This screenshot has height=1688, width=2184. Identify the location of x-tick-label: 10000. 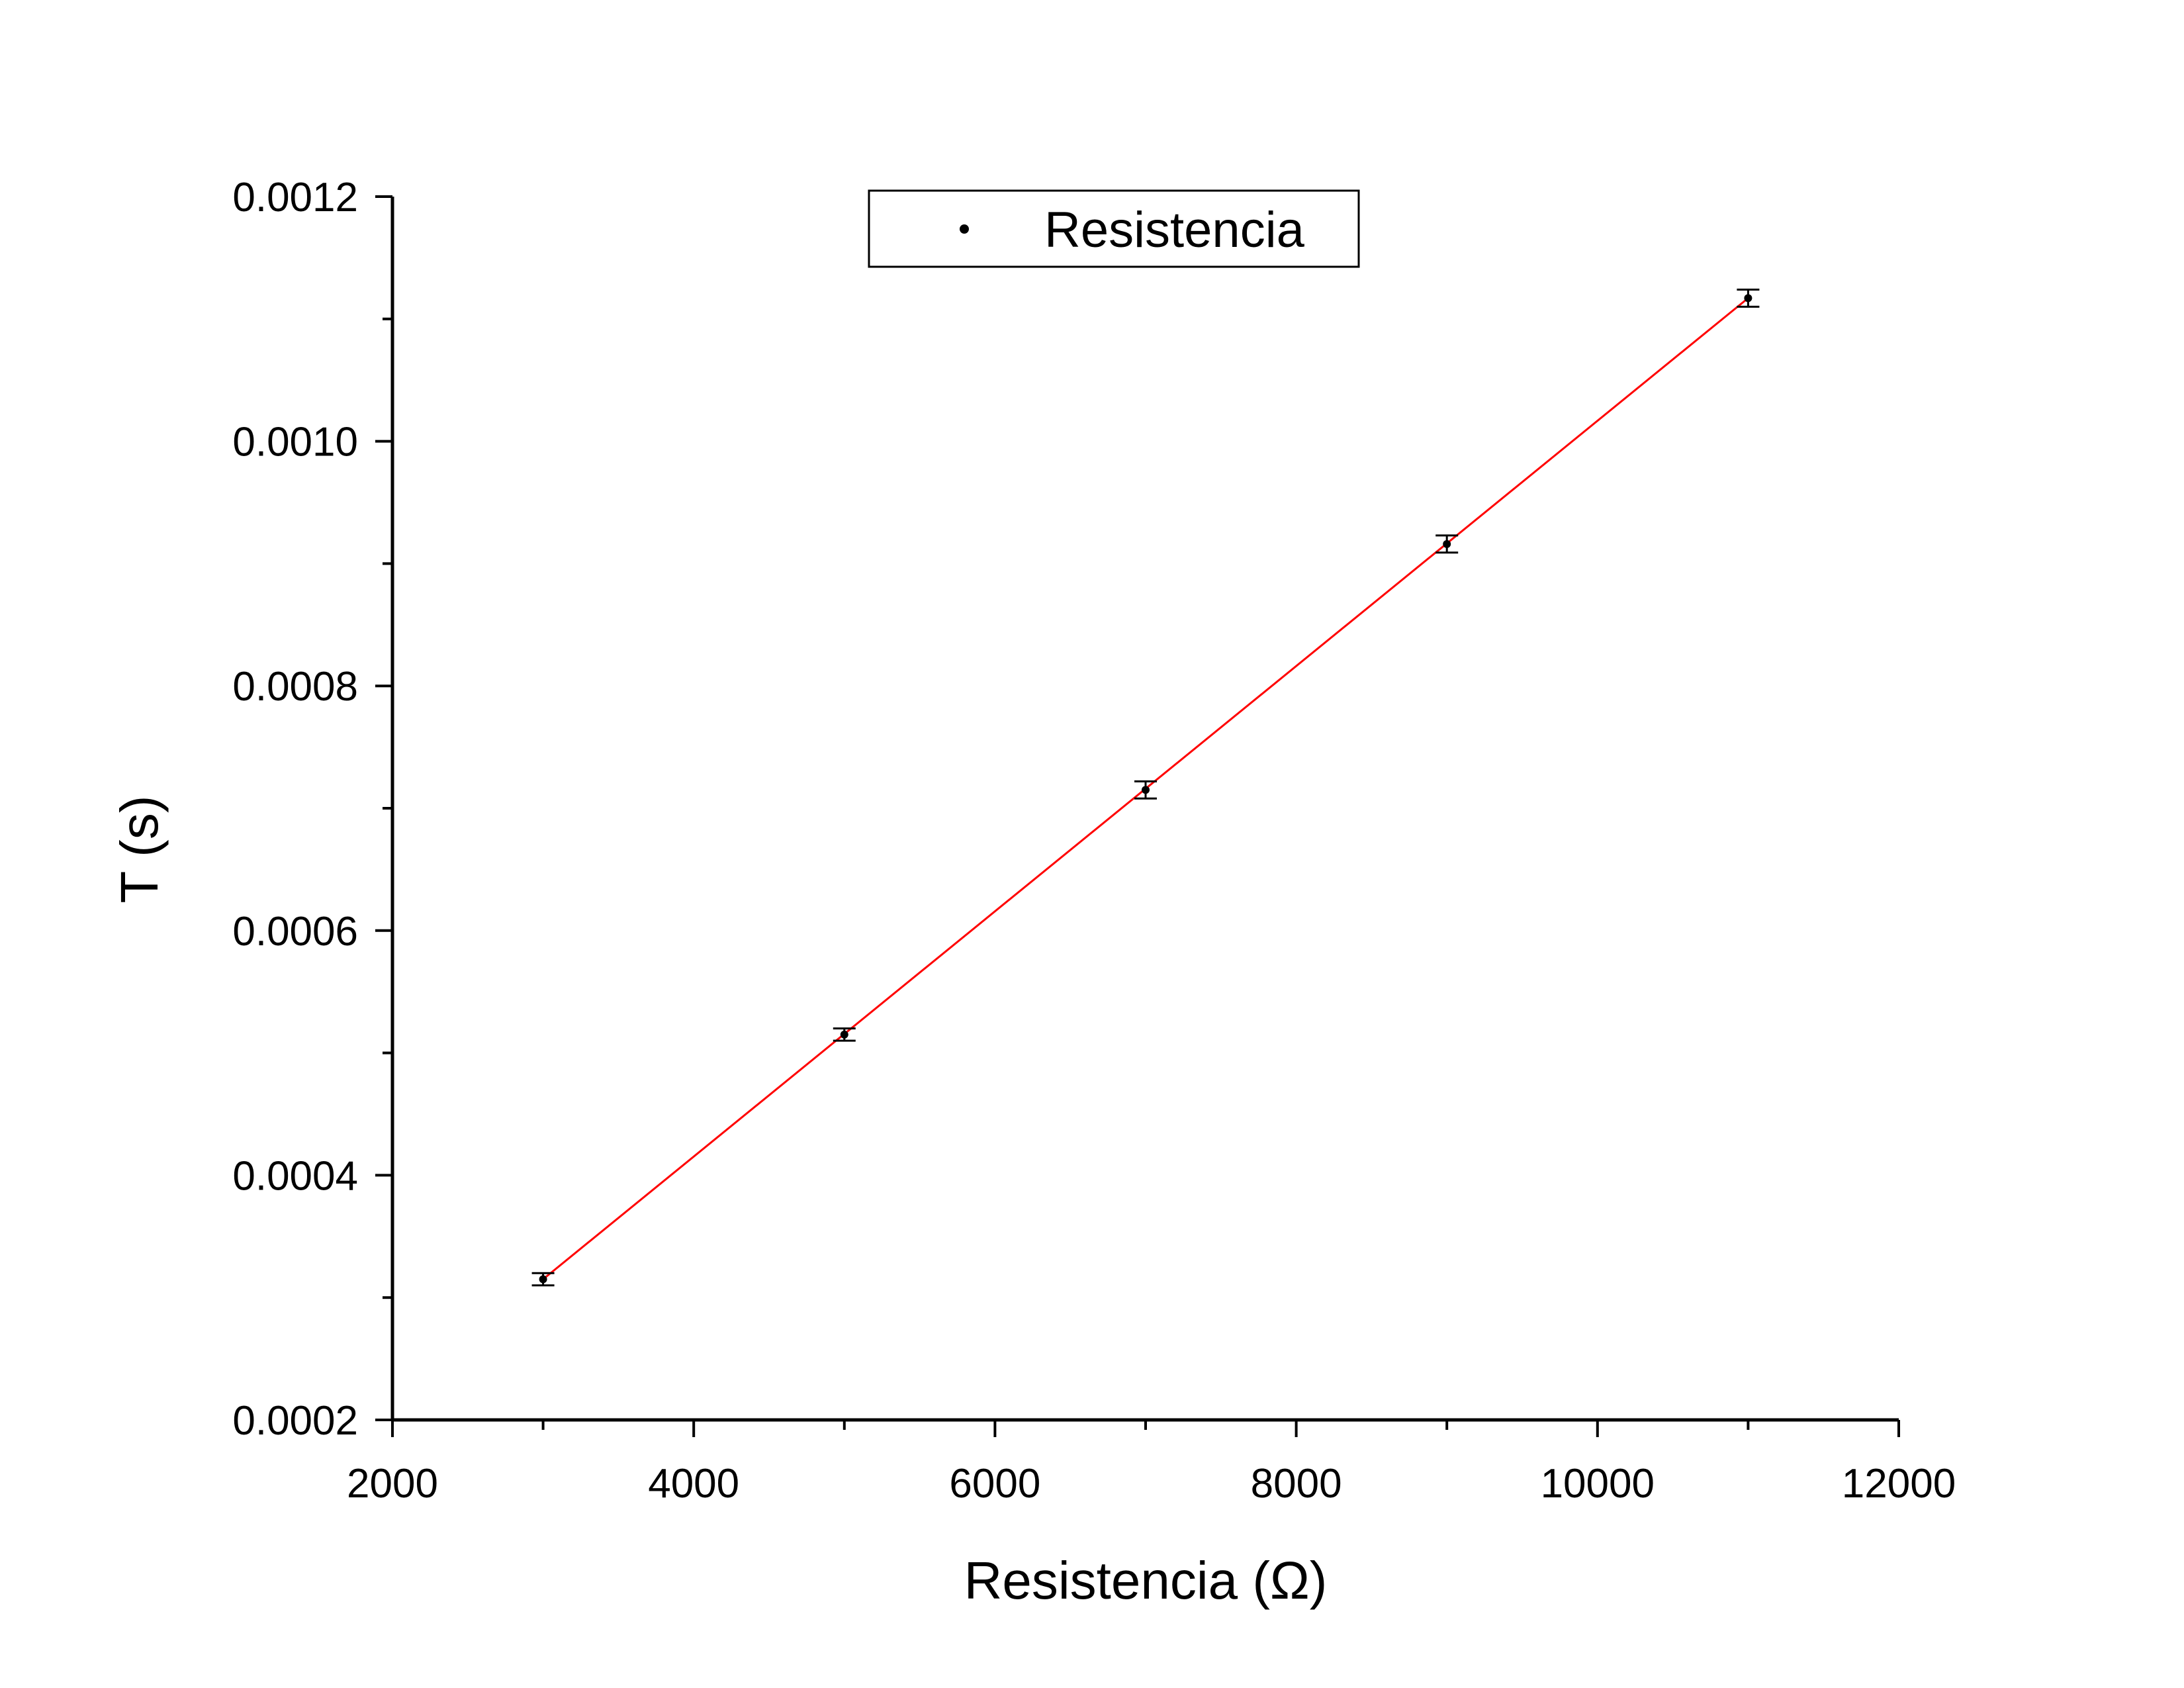
(1598, 1484).